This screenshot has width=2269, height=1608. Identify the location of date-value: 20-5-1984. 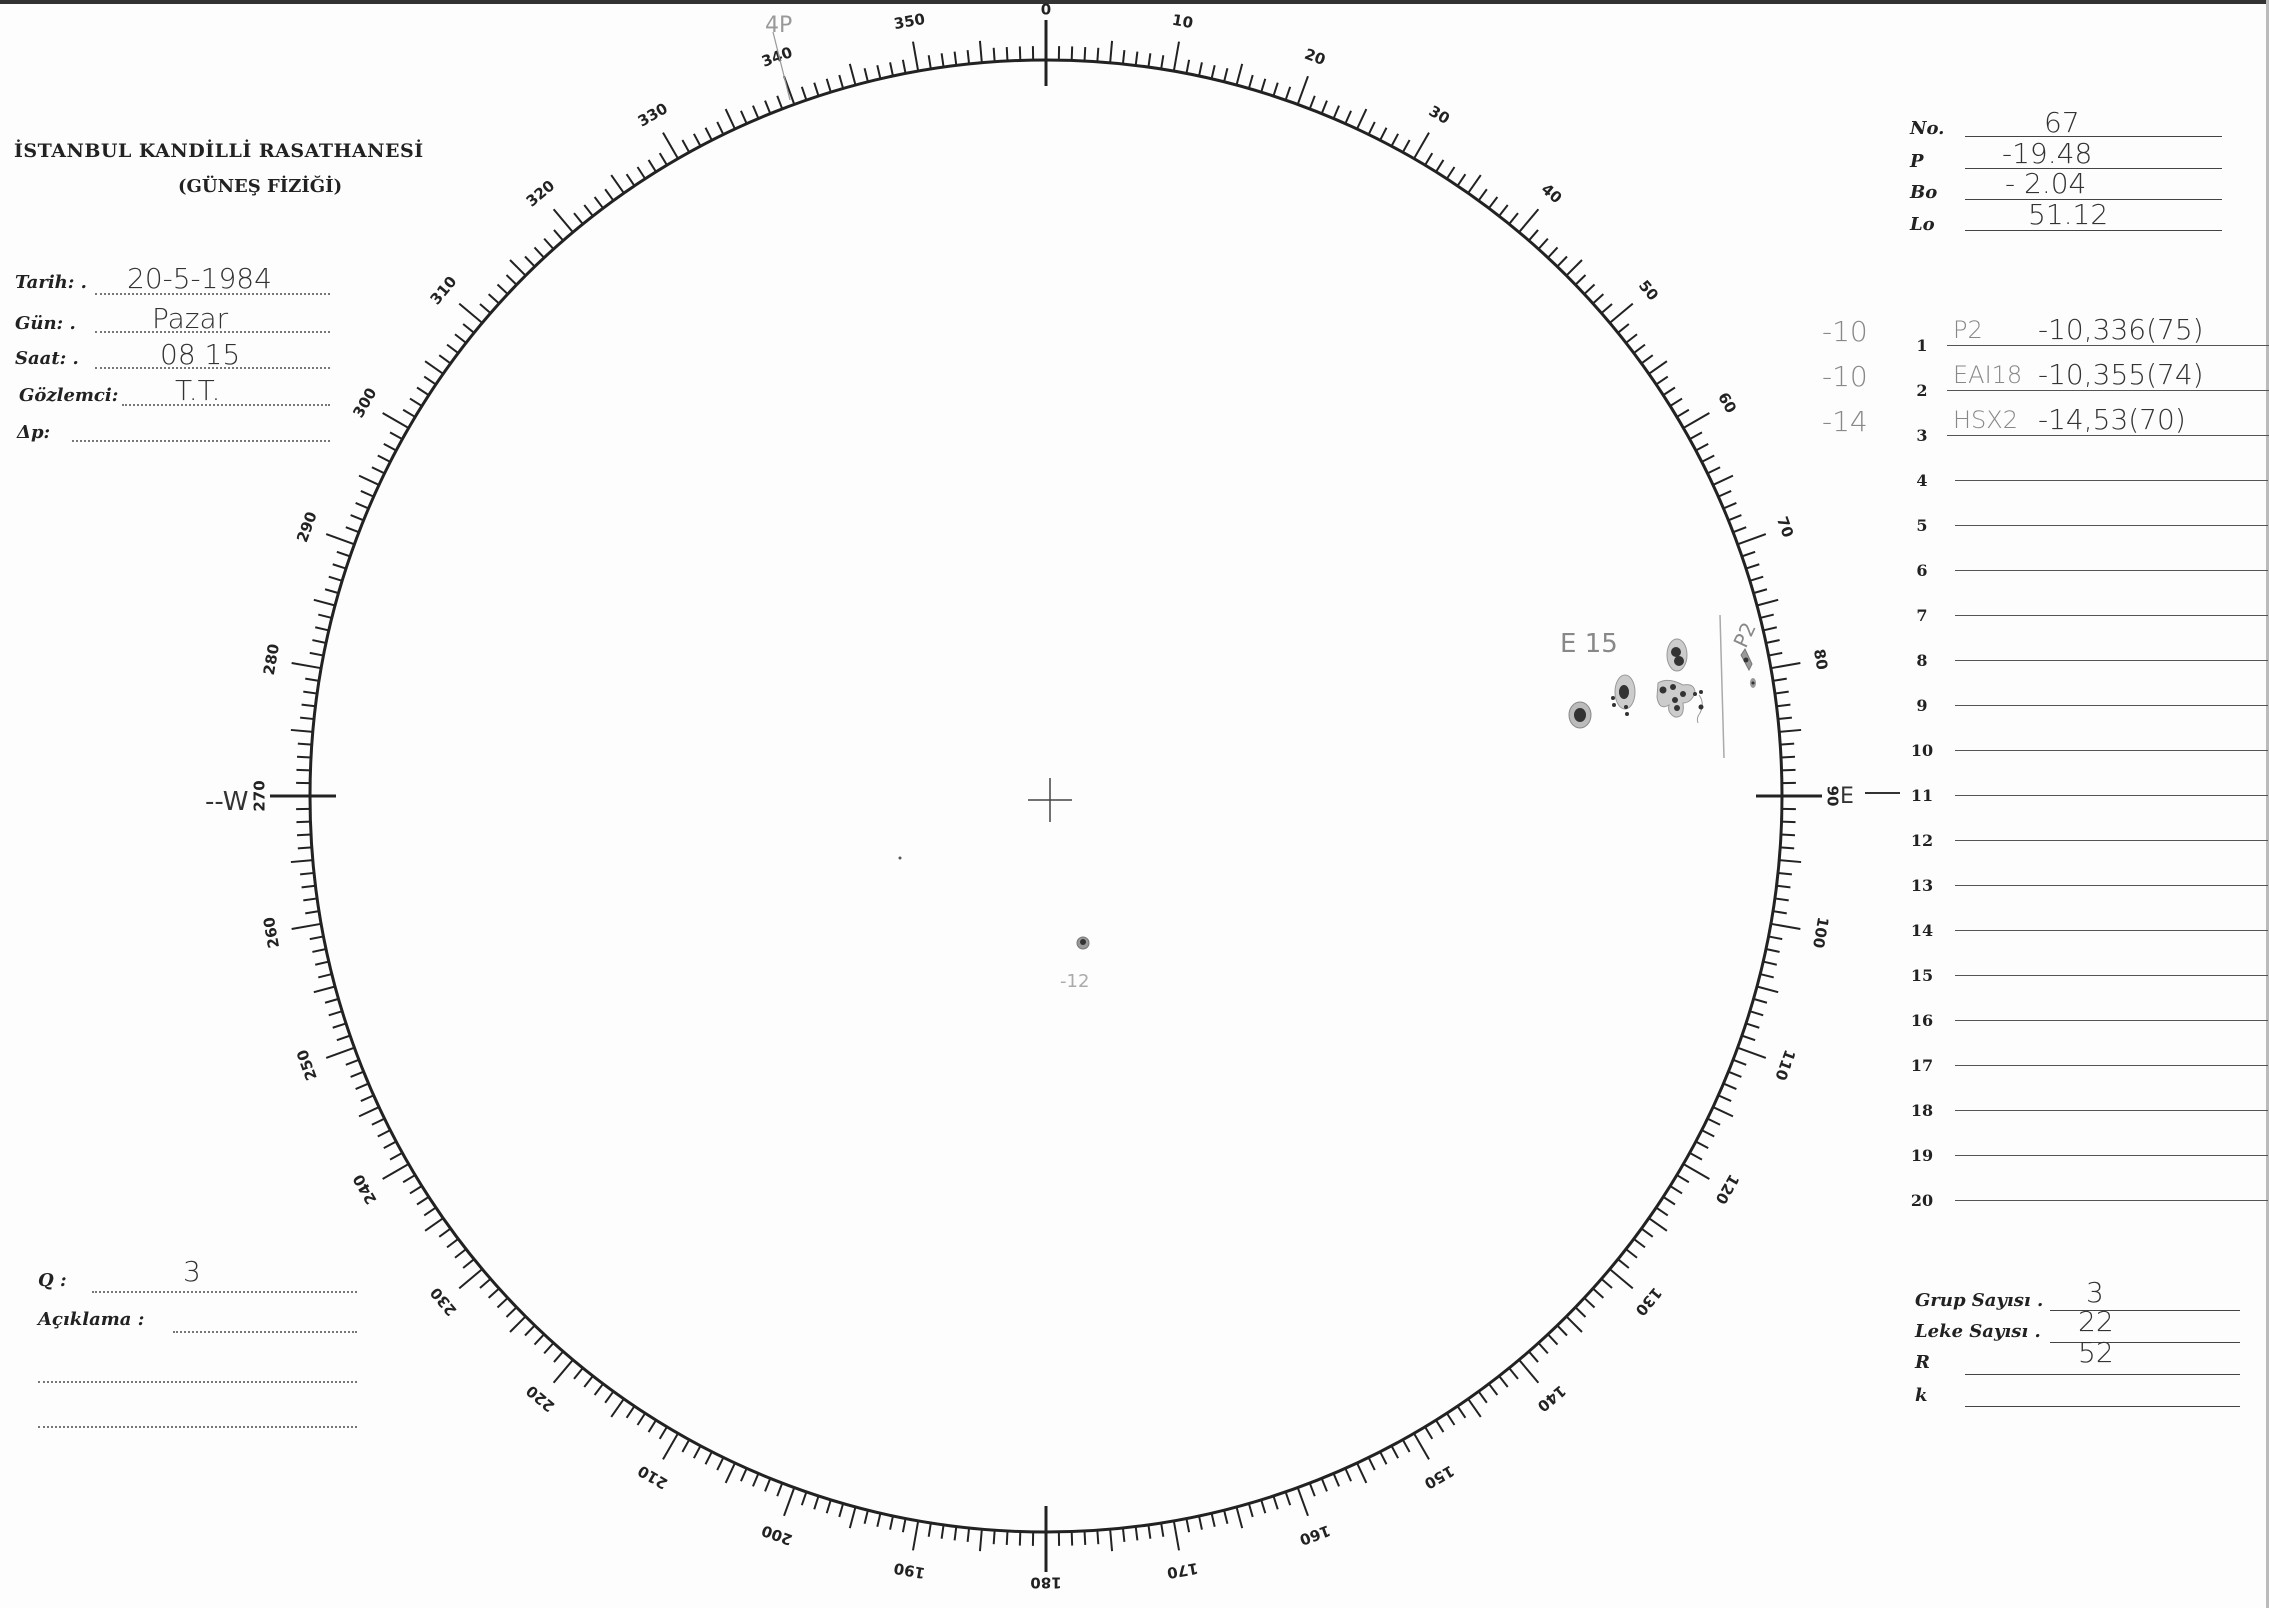
(199, 278).